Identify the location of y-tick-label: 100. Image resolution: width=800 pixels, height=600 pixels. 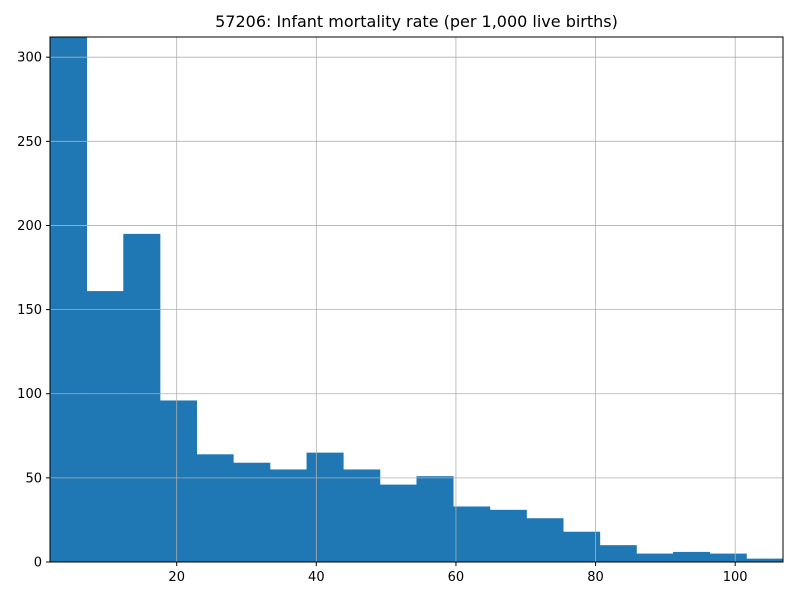
(29, 394).